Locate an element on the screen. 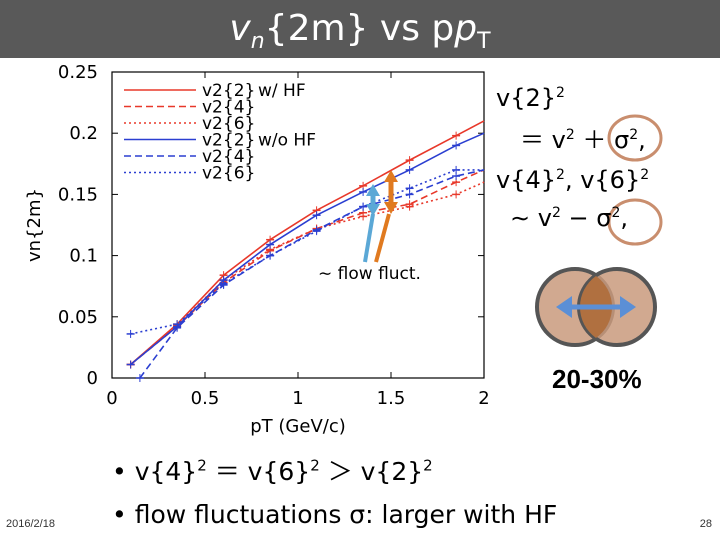  bullet-1-sup-a: 2 is located at coordinates (202, 465).